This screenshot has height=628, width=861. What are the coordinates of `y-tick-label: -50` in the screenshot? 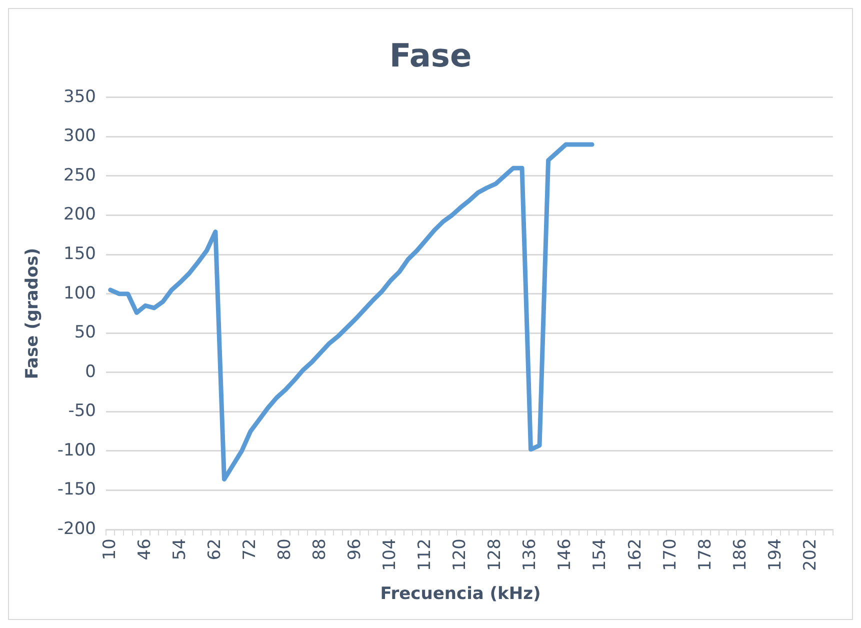 It's located at (82, 411).